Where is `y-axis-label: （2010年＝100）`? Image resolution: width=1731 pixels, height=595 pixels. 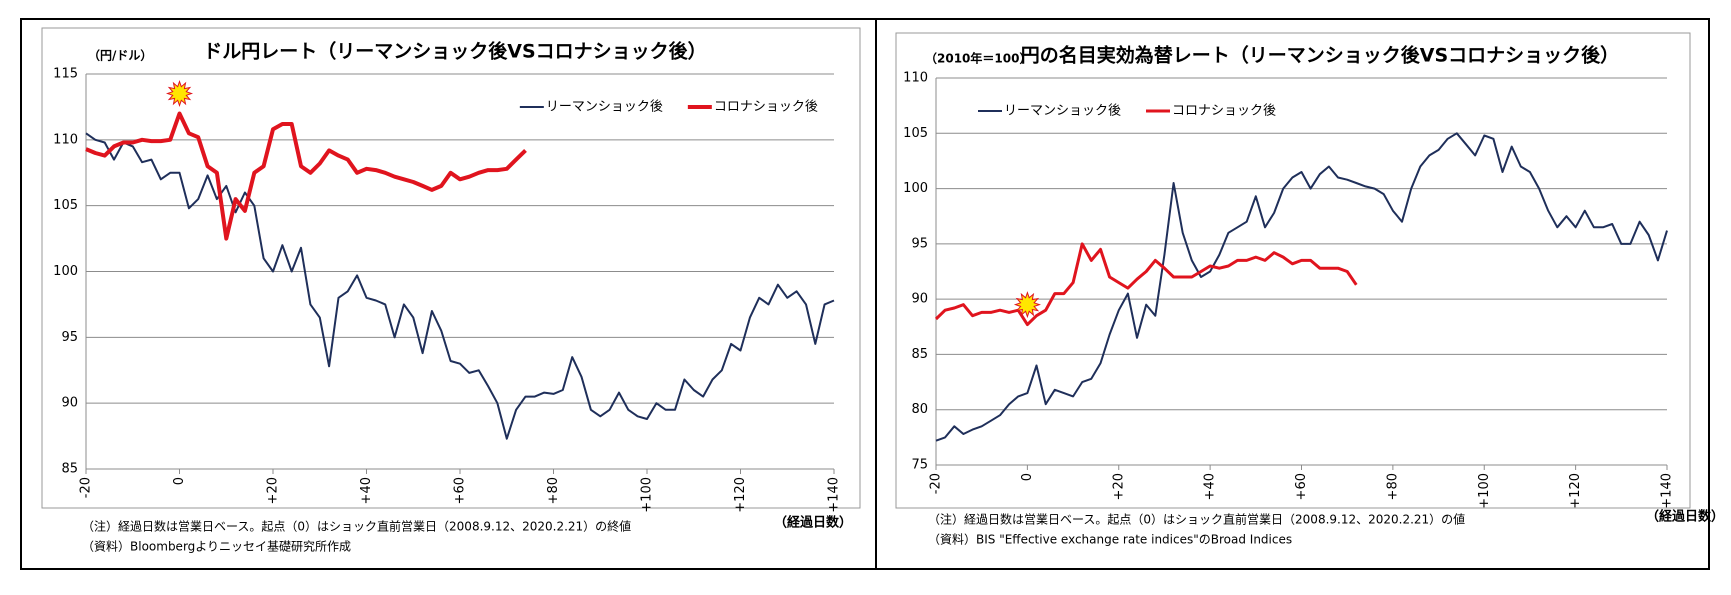 y-axis-label: （2010年＝100） is located at coordinates (978, 58).